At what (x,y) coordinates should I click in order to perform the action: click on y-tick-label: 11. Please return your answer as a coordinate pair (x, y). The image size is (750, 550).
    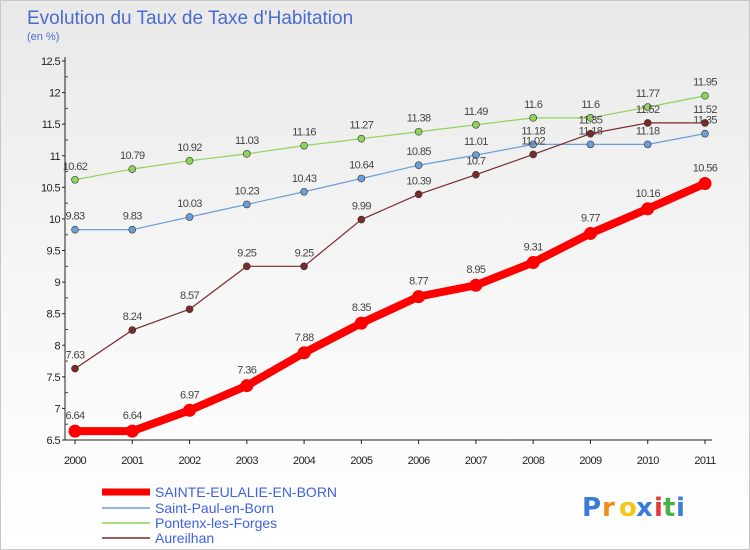
    Looking at the image, I should click on (55, 157).